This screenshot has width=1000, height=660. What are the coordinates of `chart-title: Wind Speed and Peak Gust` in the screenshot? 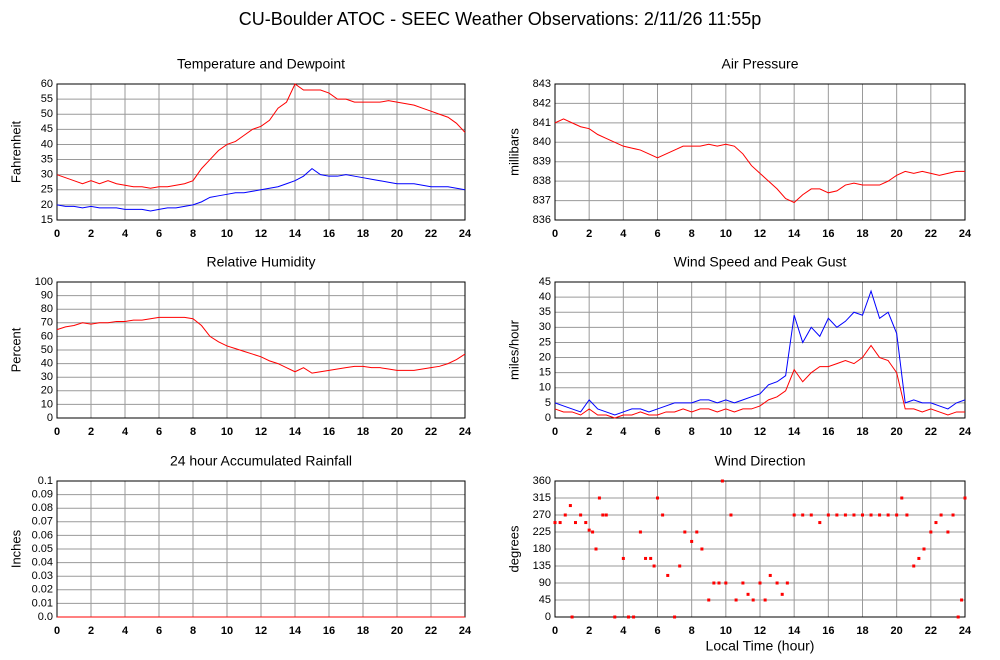 It's located at (760, 262).